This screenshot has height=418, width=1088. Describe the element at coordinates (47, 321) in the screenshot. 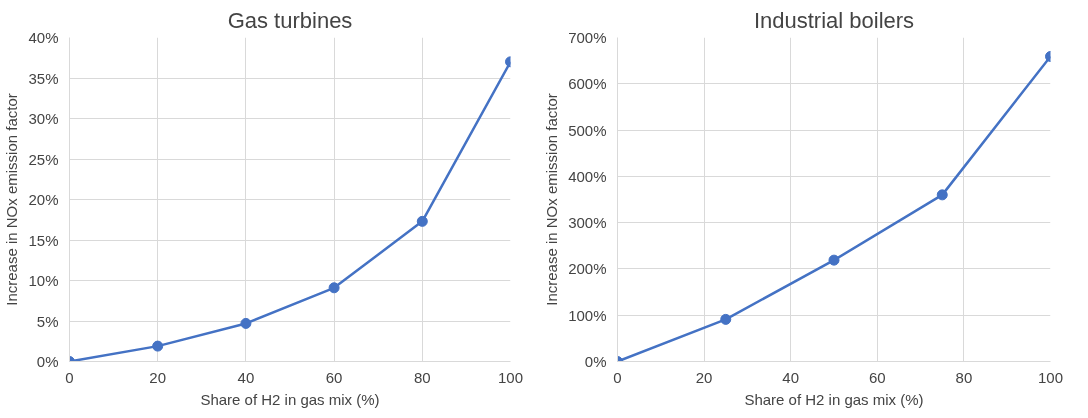

I see `y-tick-label: 5%` at that location.